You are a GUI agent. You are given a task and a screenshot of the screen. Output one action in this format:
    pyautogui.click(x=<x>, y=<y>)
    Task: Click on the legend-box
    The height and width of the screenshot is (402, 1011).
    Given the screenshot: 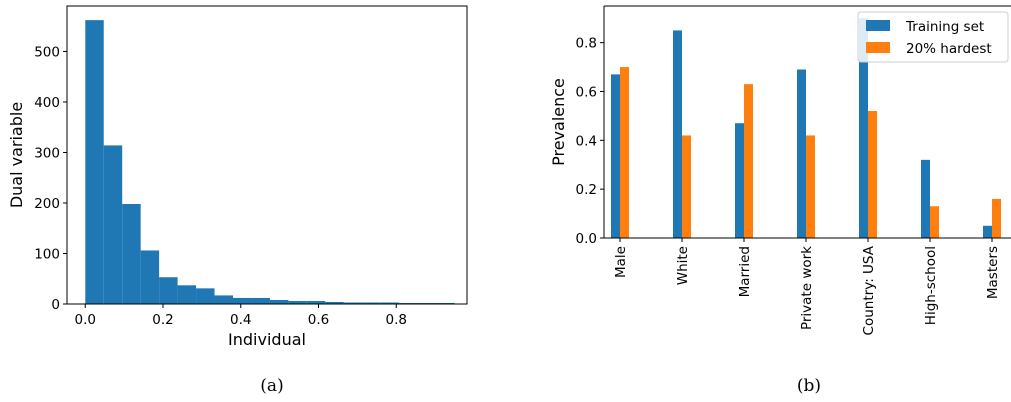 What is the action you would take?
    pyautogui.click(x=933, y=37)
    